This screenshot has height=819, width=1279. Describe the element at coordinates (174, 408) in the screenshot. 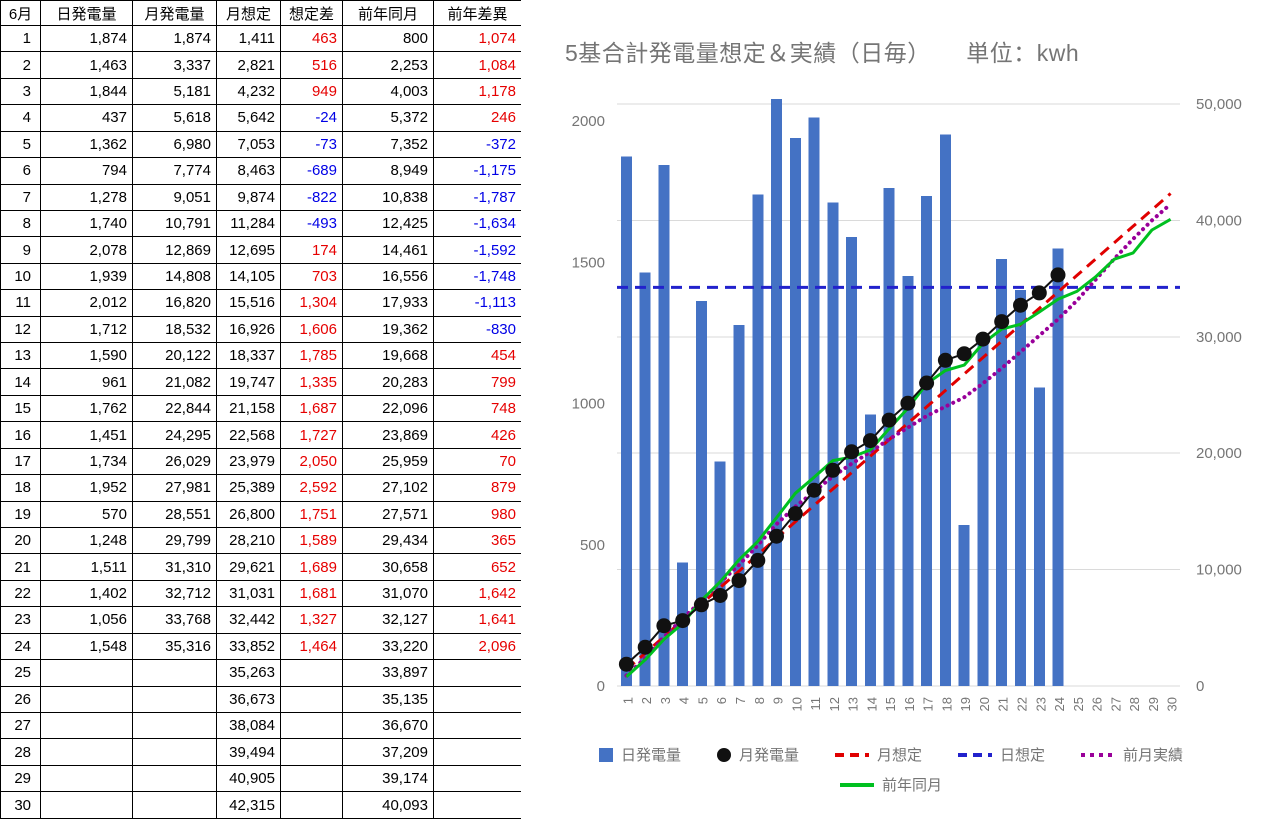

I see `cell-monthly-gen: 22,844` at that location.